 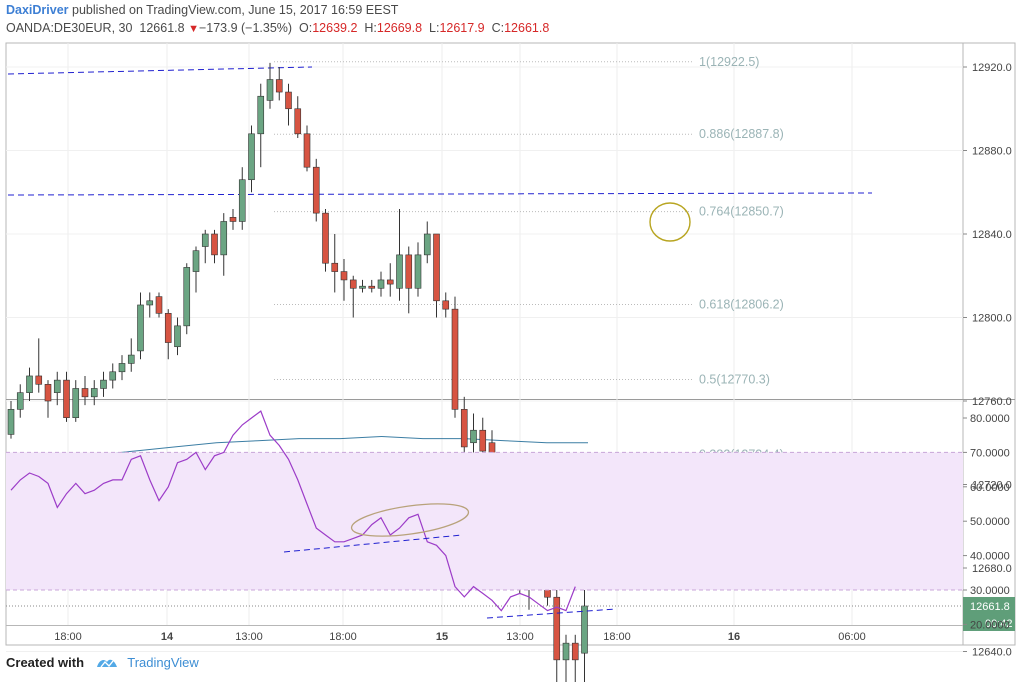 What do you see at coordinates (852, 637) in the screenshot?
I see `time-axis-label: 06:00` at bounding box center [852, 637].